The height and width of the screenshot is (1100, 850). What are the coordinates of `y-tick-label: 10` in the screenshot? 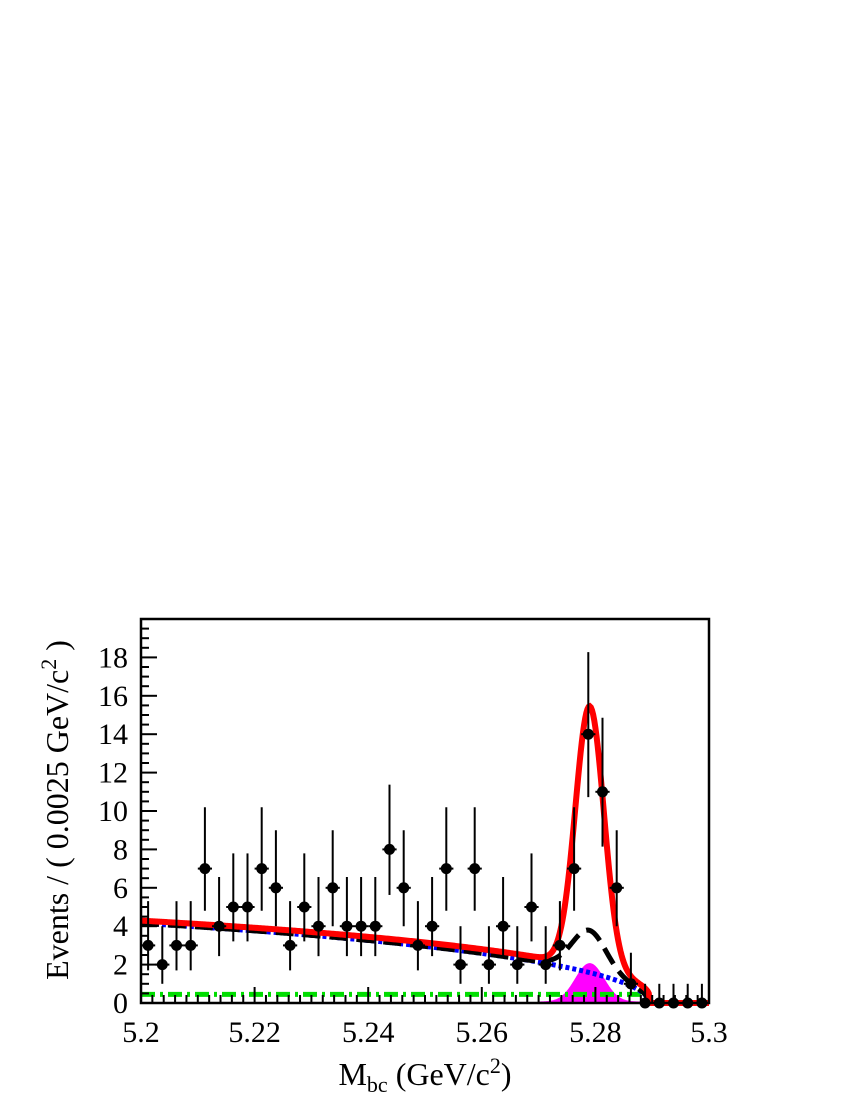 It's located at (113, 811).